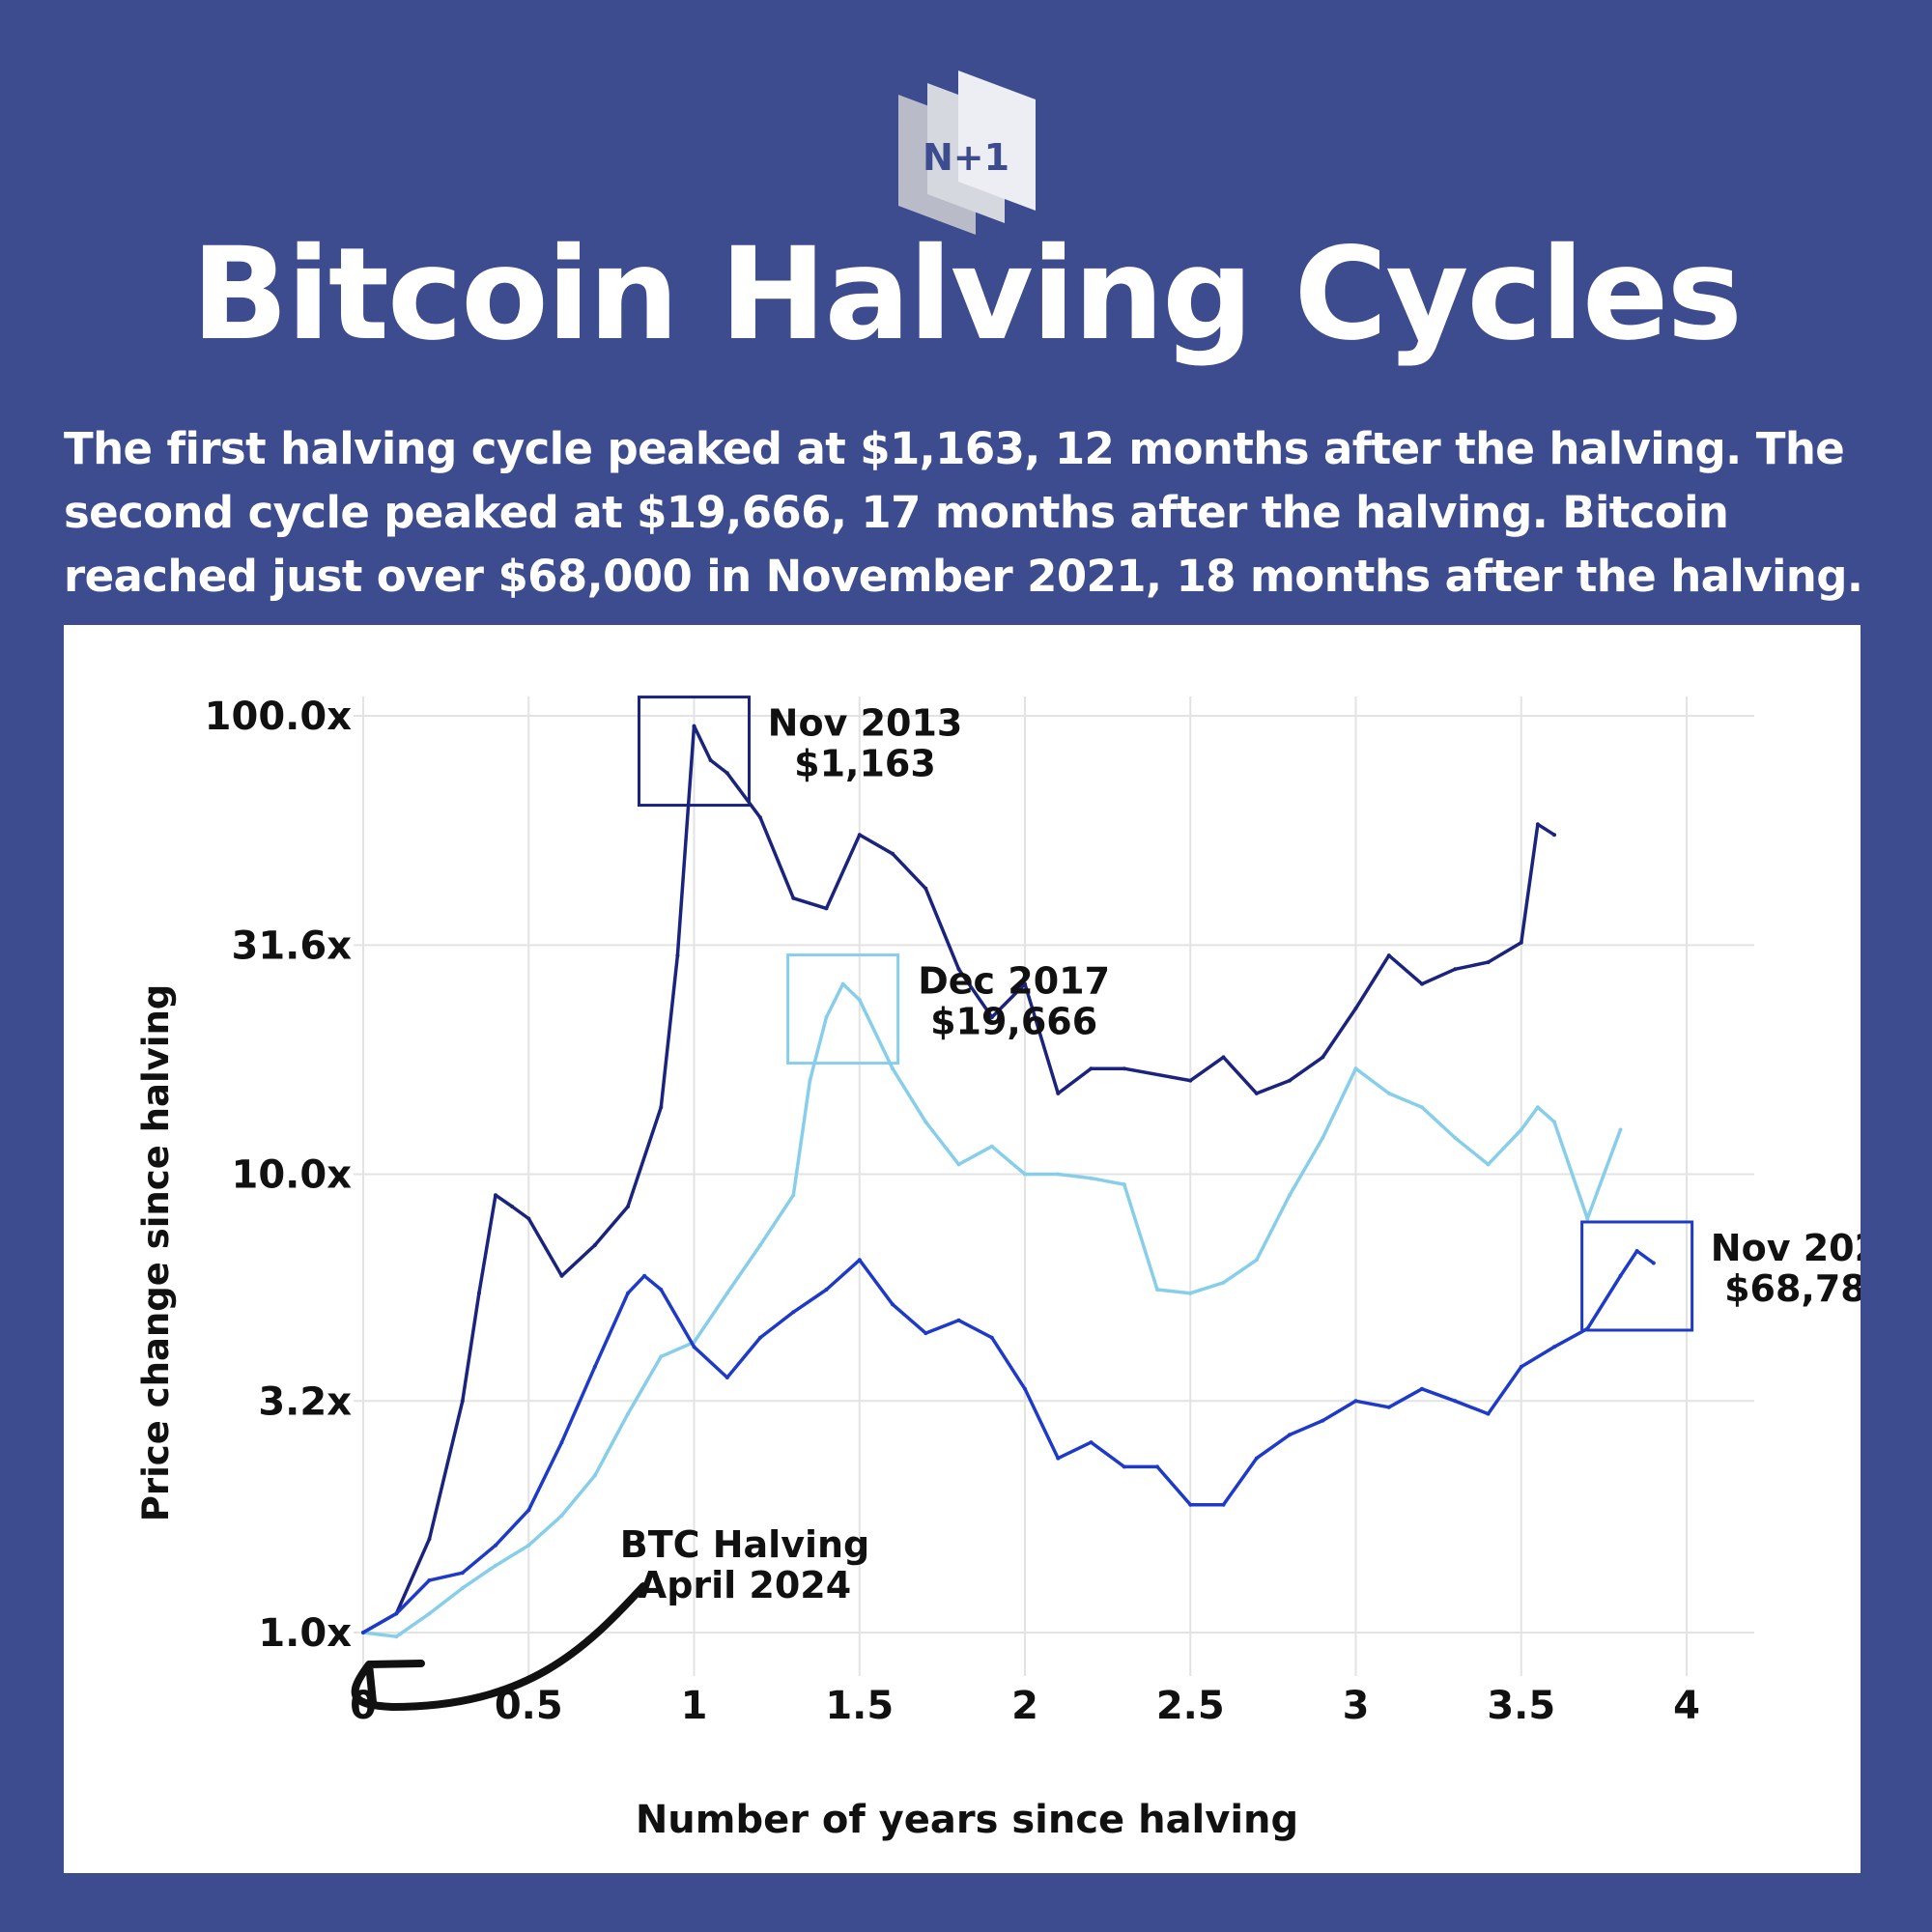 The width and height of the screenshot is (1932, 1932). What do you see at coordinates (1008, 1441) in the screenshot?
I see `series-line` at bounding box center [1008, 1441].